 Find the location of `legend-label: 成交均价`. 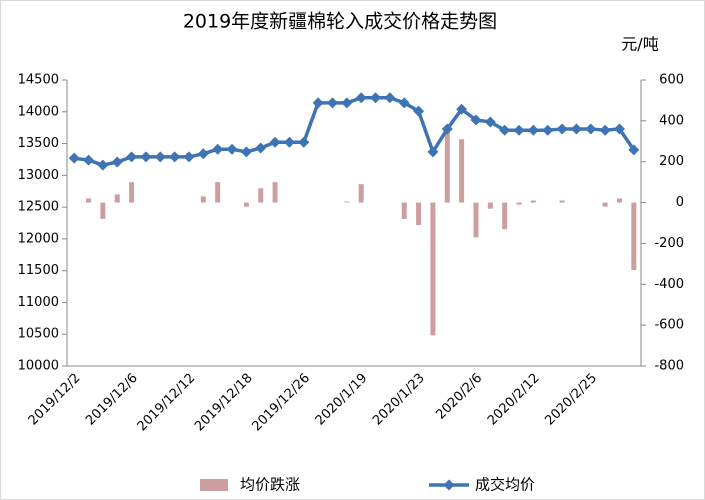

legend-label: 成交均价 is located at coordinates (505, 485).